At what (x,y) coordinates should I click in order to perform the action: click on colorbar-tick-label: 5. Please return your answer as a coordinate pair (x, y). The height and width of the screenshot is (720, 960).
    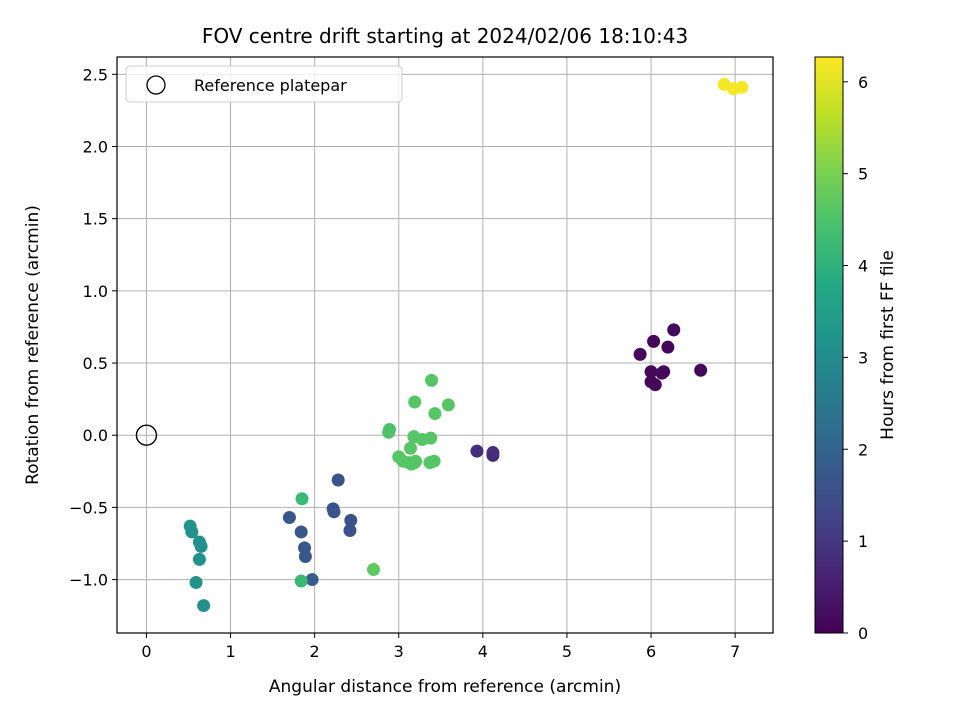
    Looking at the image, I should click on (863, 174).